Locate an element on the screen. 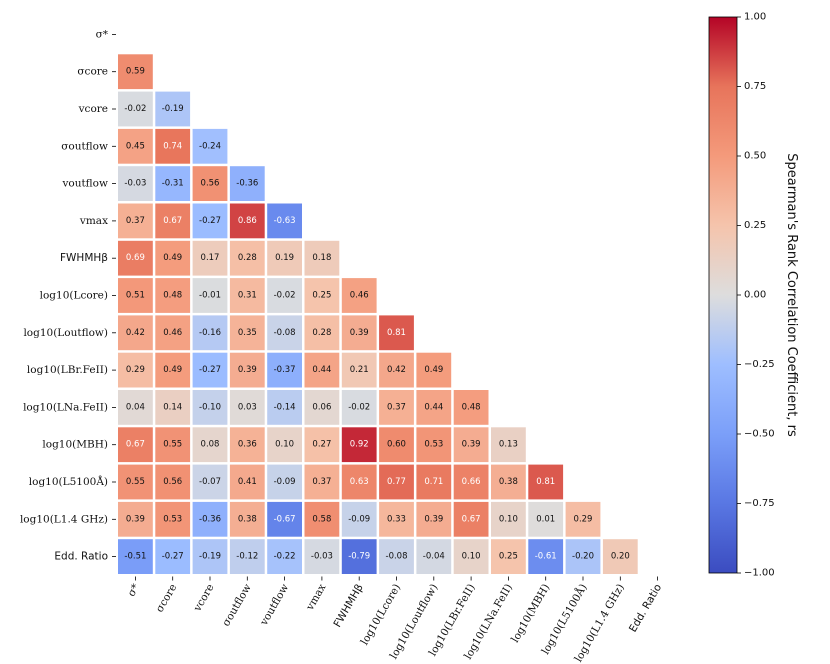 Image resolution: width=830 pixels, height=664 pixels. heatmap-cell: 0.59 is located at coordinates (135, 72).